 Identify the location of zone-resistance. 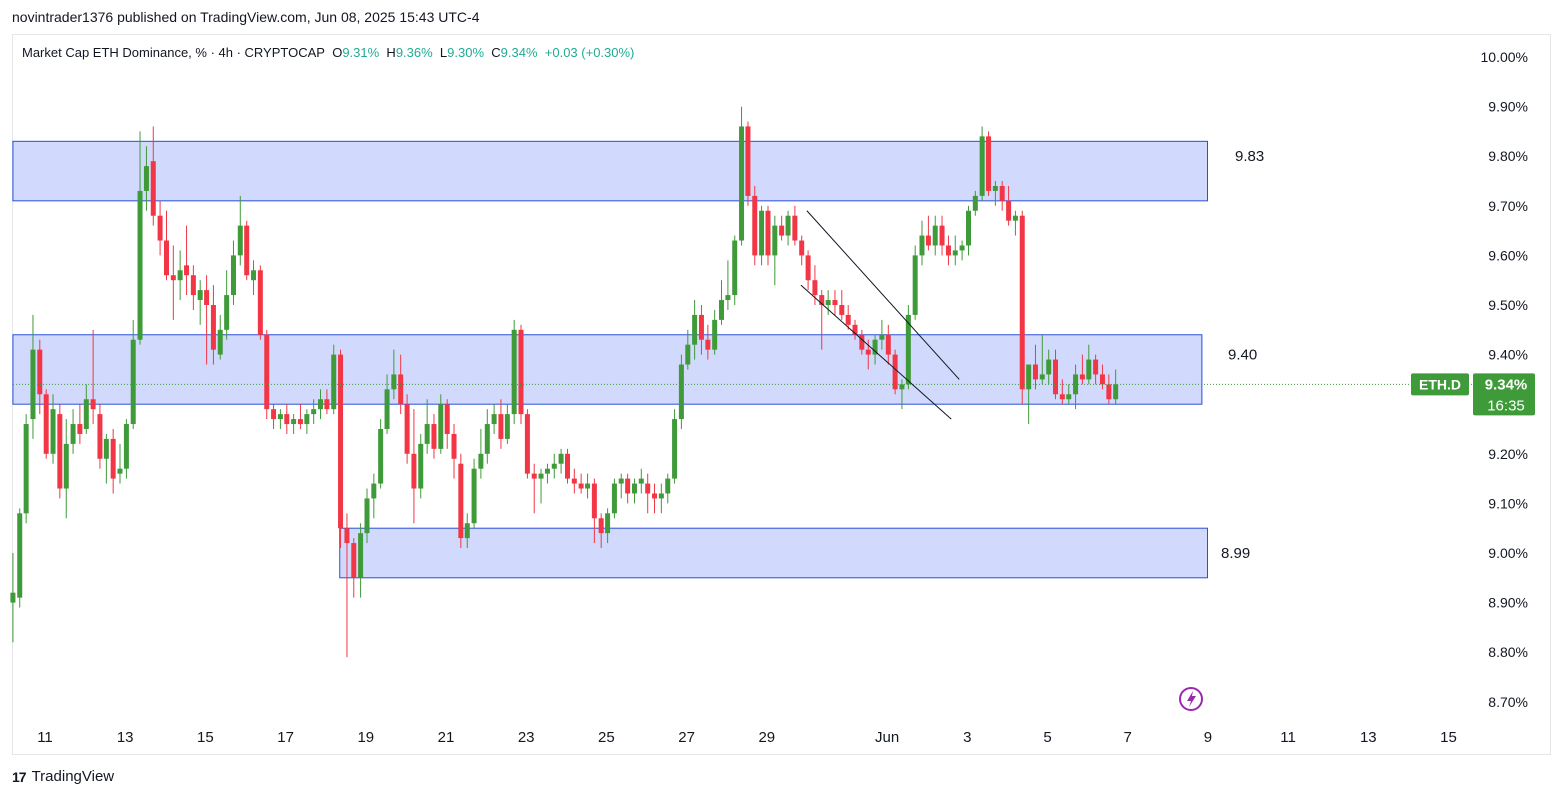
(610, 171).